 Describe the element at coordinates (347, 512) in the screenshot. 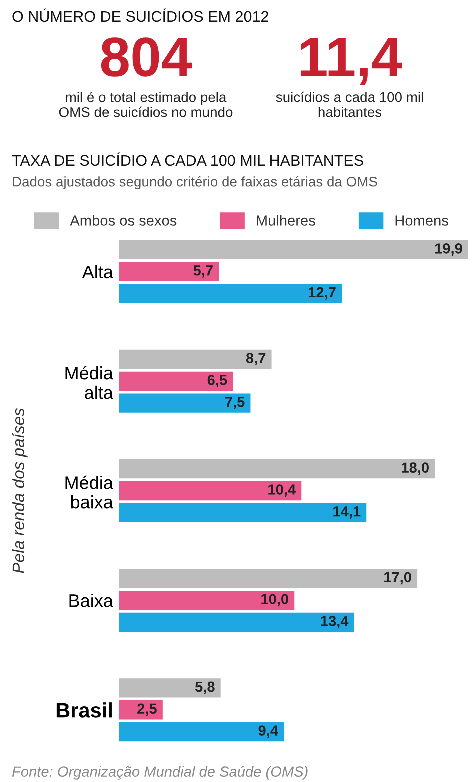

I see `data-label: 14,1` at that location.